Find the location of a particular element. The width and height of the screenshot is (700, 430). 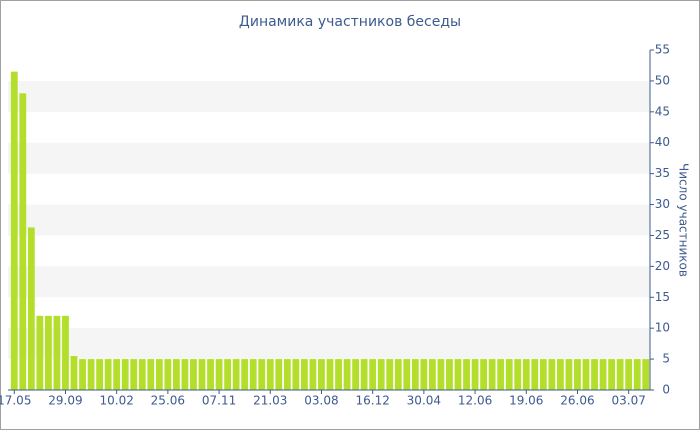

x-tick-label: 16.12 is located at coordinates (372, 401).